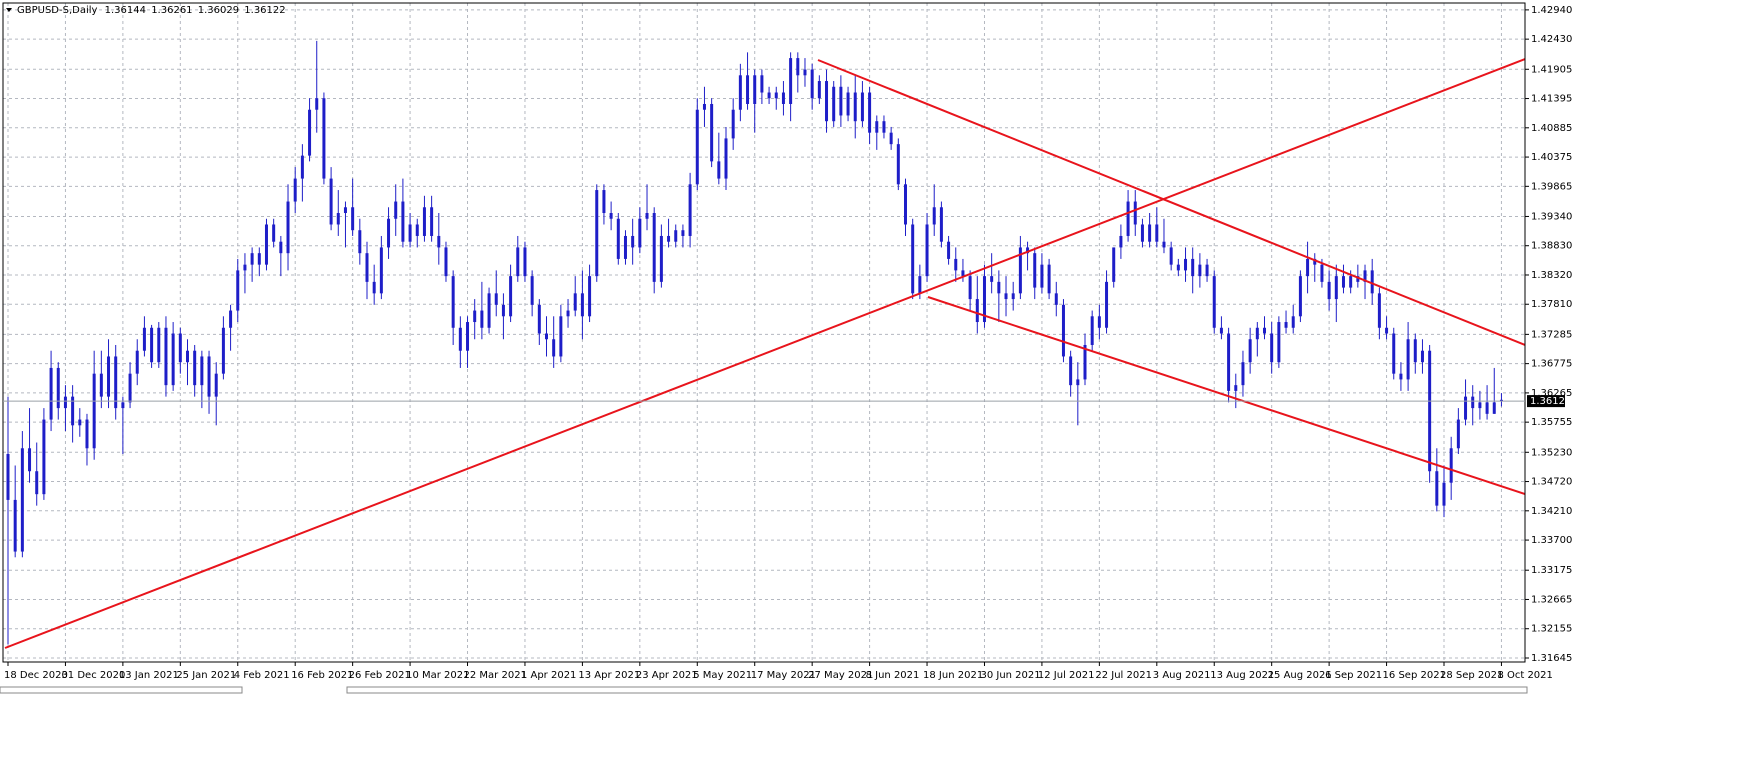  What do you see at coordinates (1551, 246) in the screenshot?
I see `y-tick-label: 1.38830` at bounding box center [1551, 246].